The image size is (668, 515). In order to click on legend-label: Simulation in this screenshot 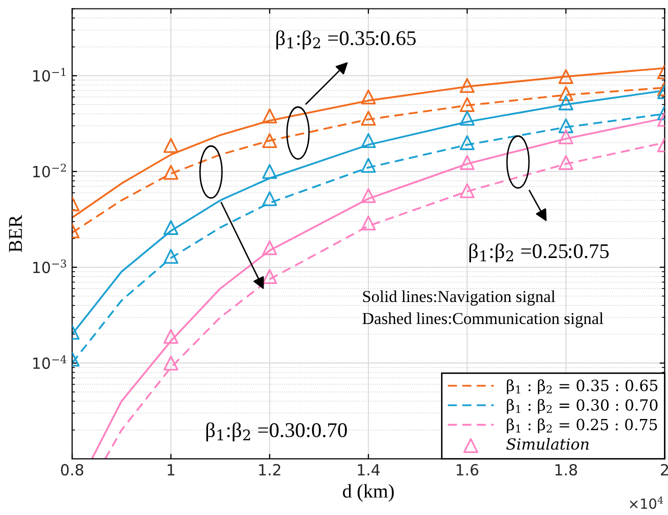, I will do `click(547, 444)`.